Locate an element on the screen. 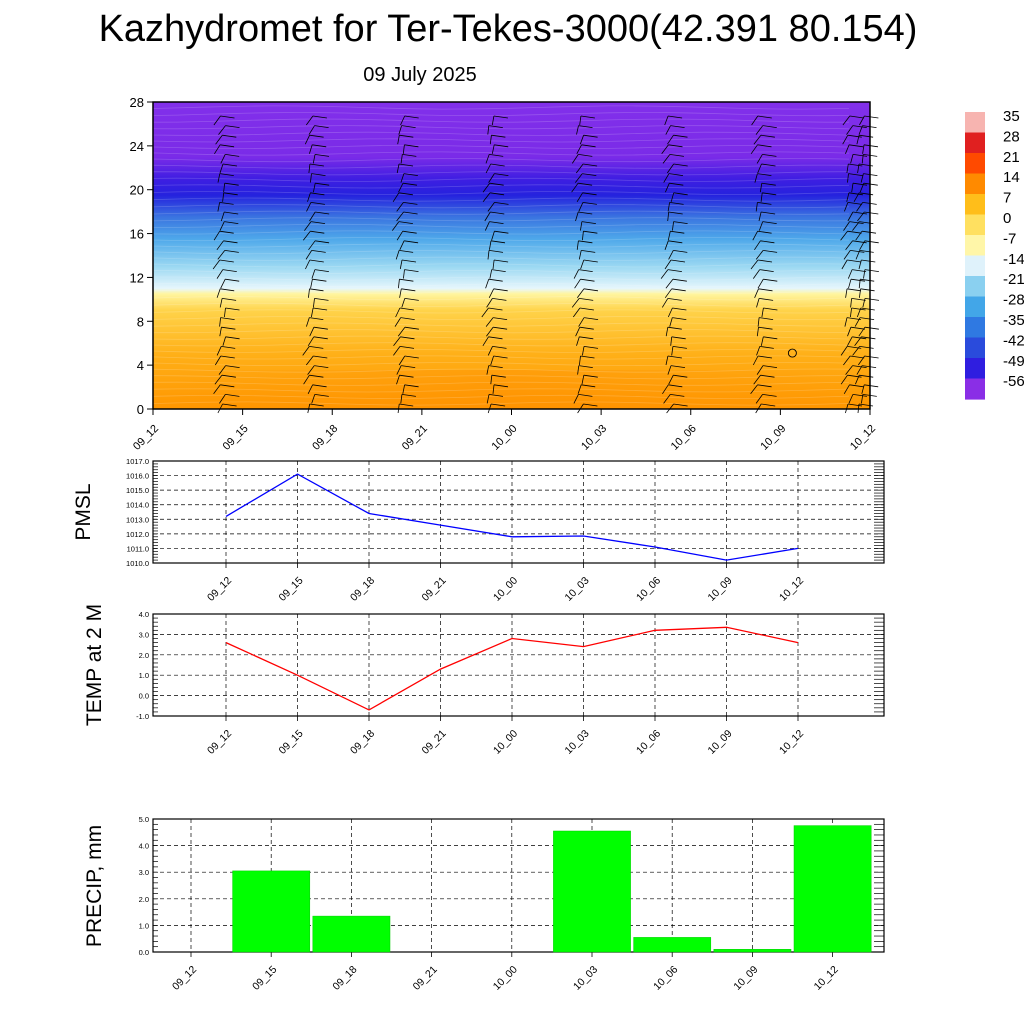 Image resolution: width=1024 pixels, height=1024 pixels. colorbar-label: 0 is located at coordinates (1007, 218).